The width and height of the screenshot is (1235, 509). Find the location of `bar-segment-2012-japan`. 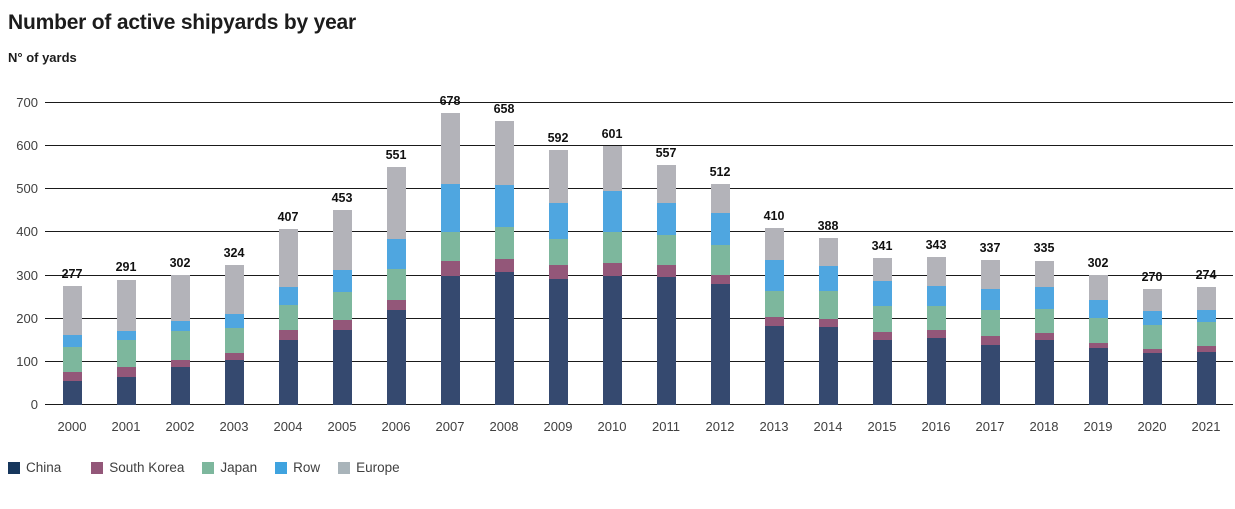

bar-segment-2012-japan is located at coordinates (720, 260).